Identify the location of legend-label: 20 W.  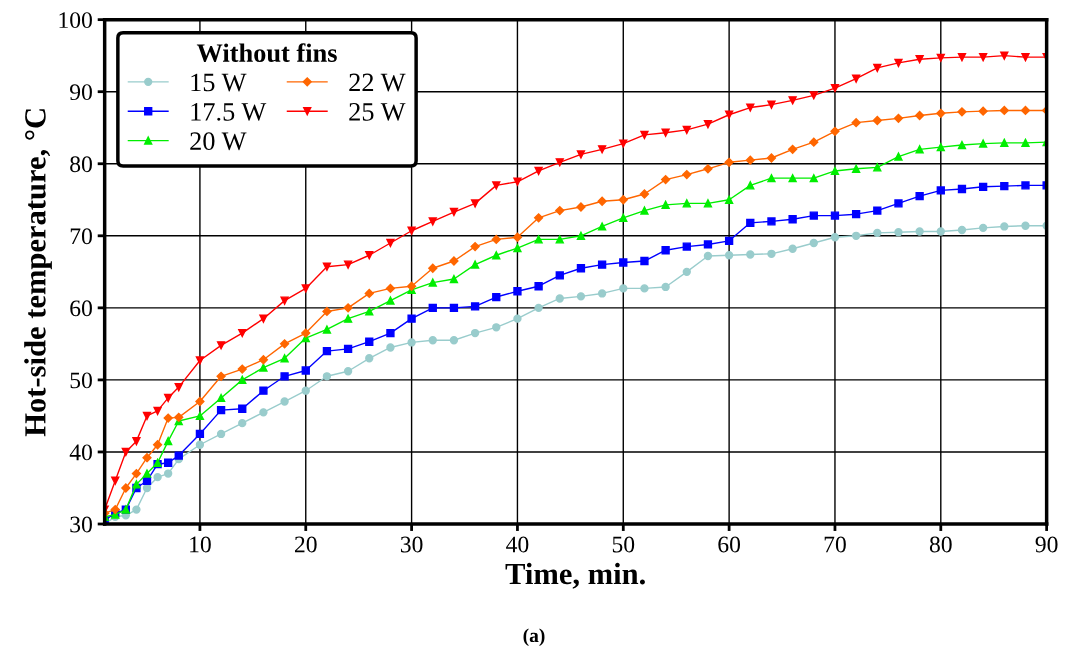
(218, 141).